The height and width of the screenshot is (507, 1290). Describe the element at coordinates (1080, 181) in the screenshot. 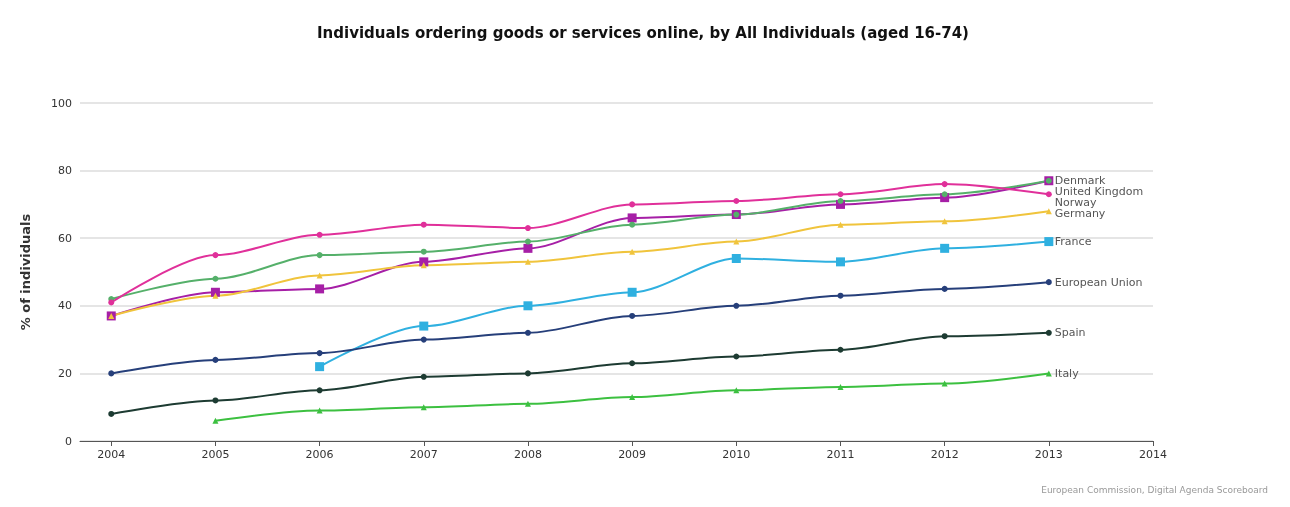

I see `series-label: Denmark` at that location.